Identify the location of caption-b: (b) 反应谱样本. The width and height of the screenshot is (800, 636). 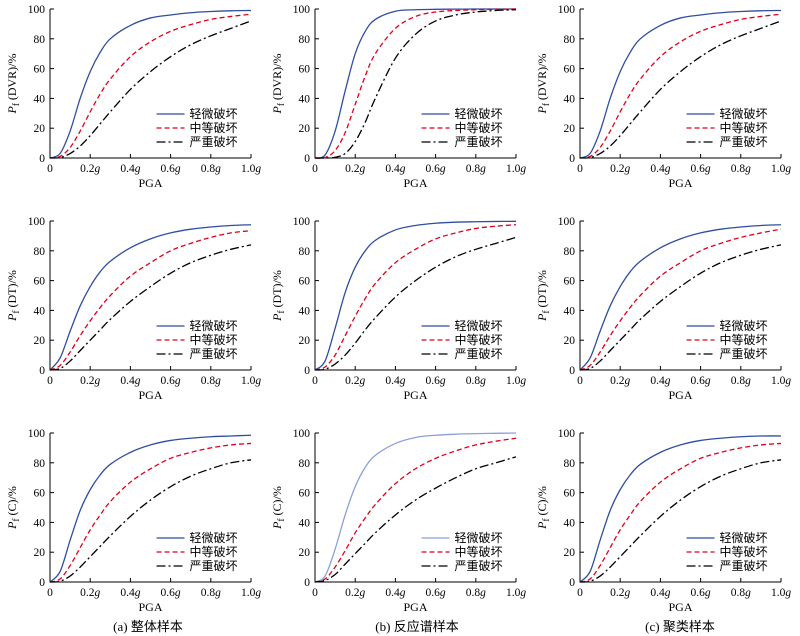
(416, 626).